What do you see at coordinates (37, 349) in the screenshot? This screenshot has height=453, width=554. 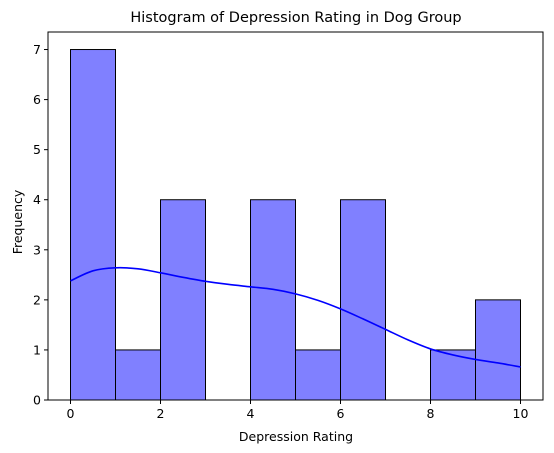 I see `y-tick-label: 1` at bounding box center [37, 349].